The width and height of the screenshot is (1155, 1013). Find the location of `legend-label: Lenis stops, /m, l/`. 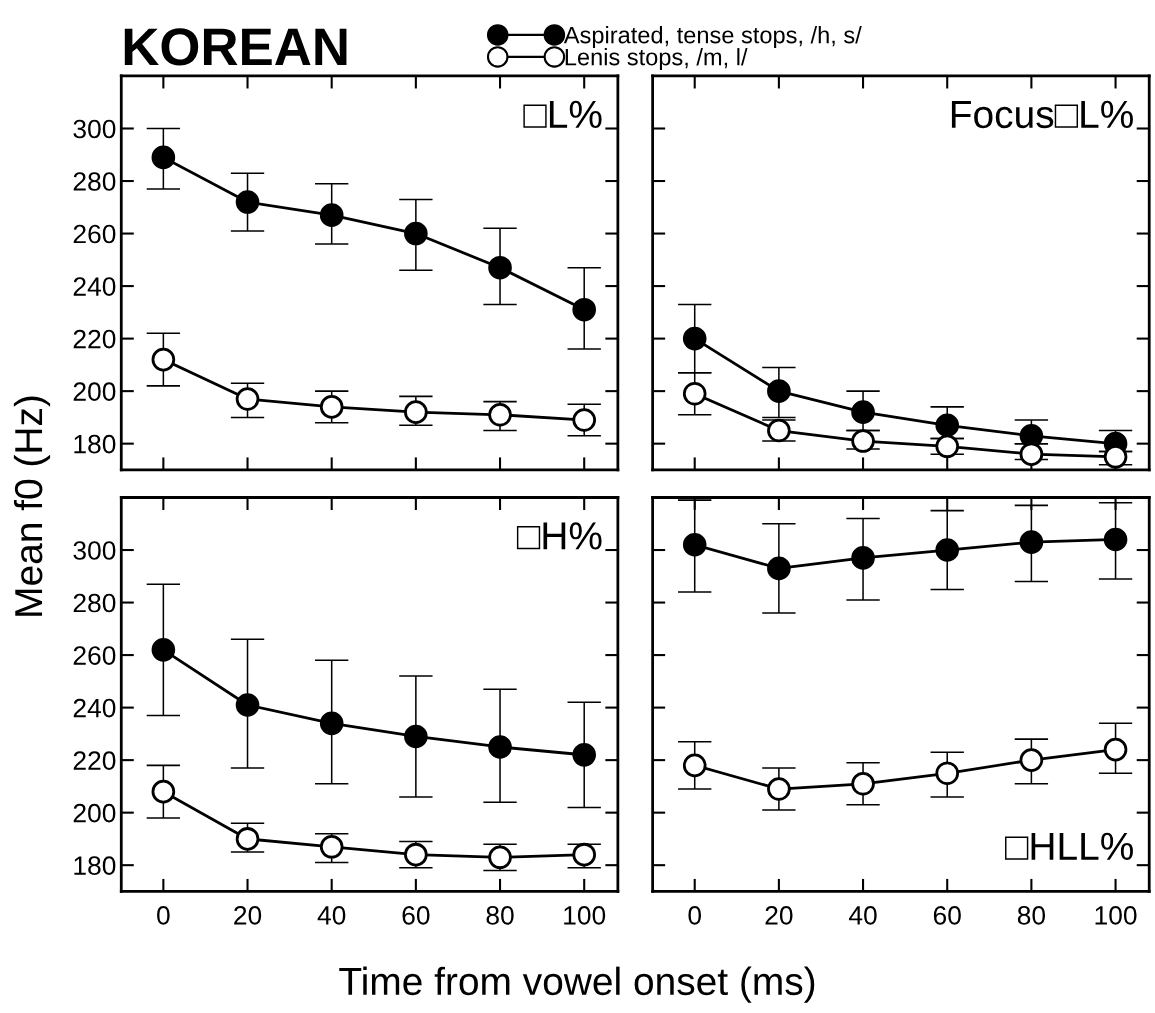

legend-label: Lenis stops, /m, l/ is located at coordinates (656, 59).